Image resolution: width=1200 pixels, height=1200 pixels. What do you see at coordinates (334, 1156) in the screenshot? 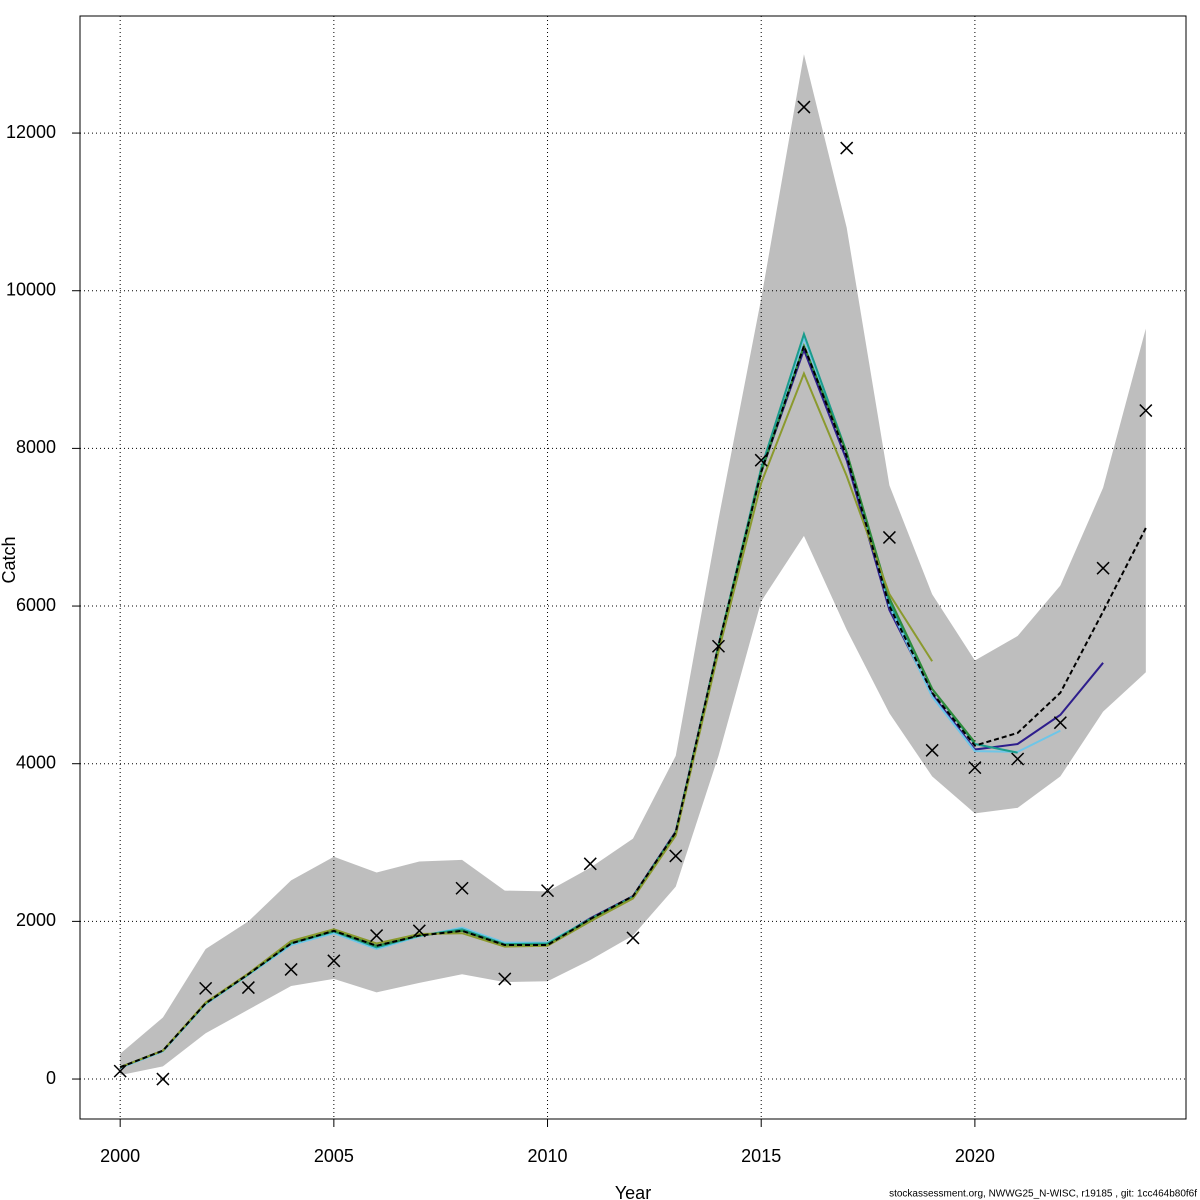
I see `x-tick-label: 2005` at bounding box center [334, 1156].